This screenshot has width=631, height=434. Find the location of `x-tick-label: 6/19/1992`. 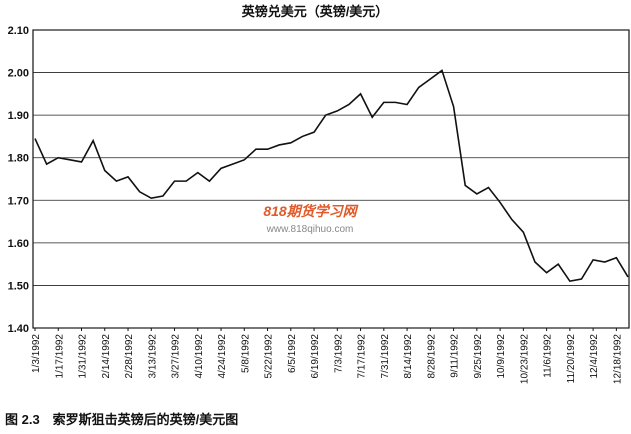

x-tick-label: 6/19/1992 is located at coordinates (315, 356).